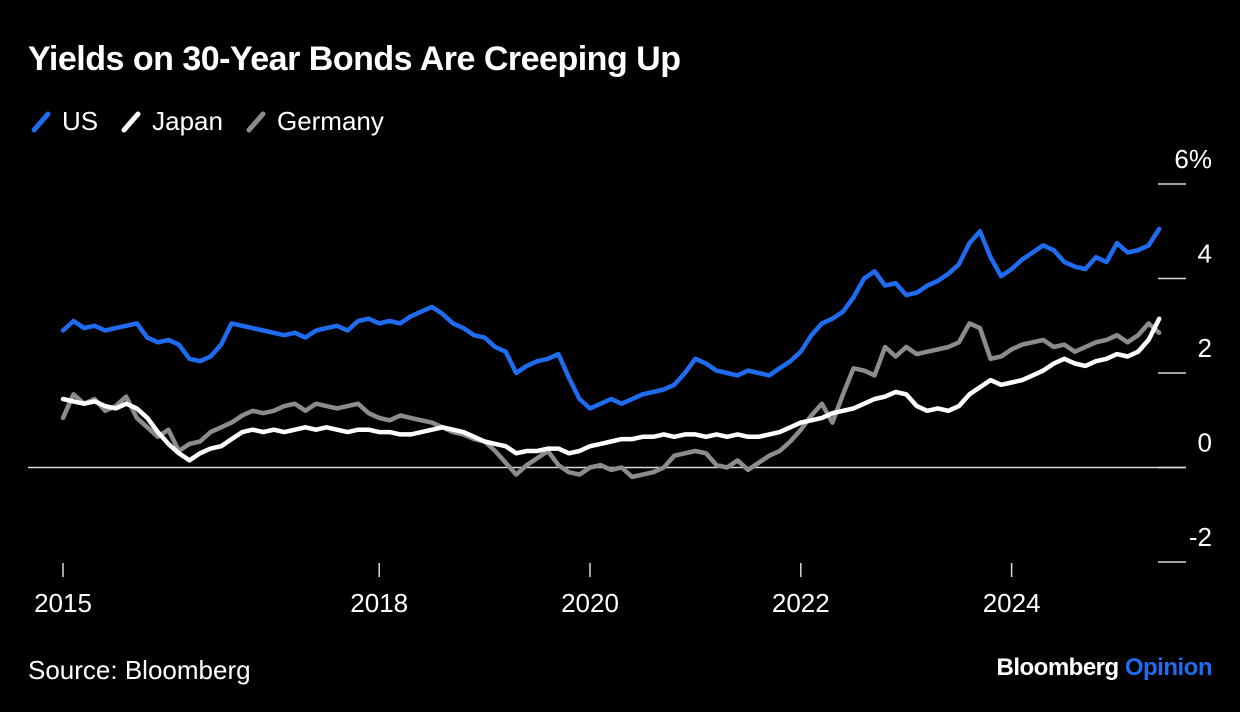 The width and height of the screenshot is (1240, 712). I want to click on brand-suffix: Opinion, so click(1168, 667).